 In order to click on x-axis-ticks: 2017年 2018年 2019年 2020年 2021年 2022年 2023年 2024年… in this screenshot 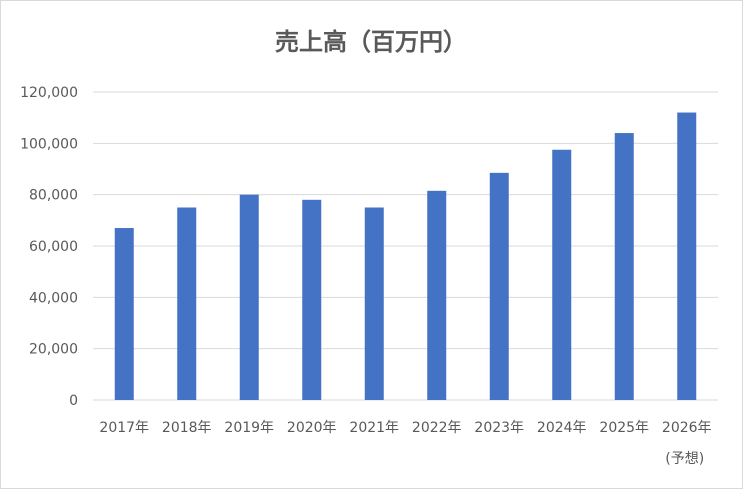, I will do `click(405, 443)`.